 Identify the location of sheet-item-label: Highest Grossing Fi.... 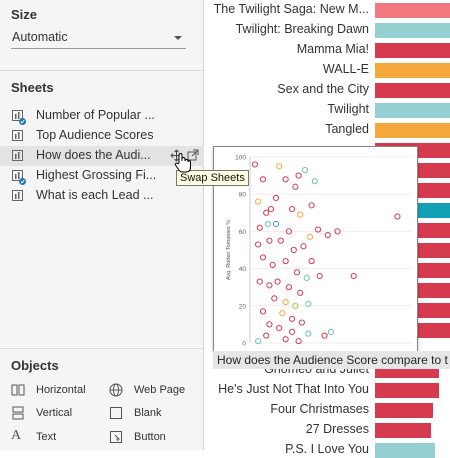
(96, 175).